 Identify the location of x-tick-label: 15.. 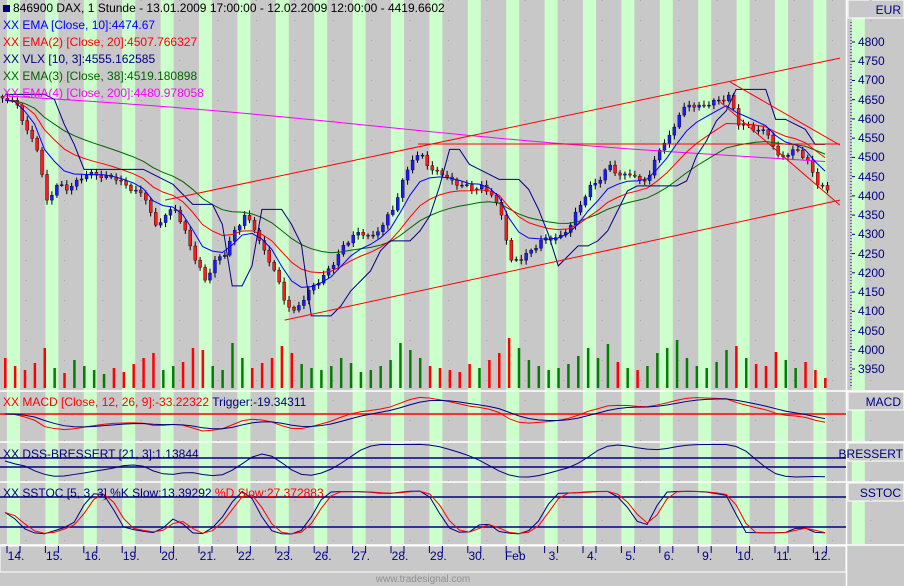
(54, 556).